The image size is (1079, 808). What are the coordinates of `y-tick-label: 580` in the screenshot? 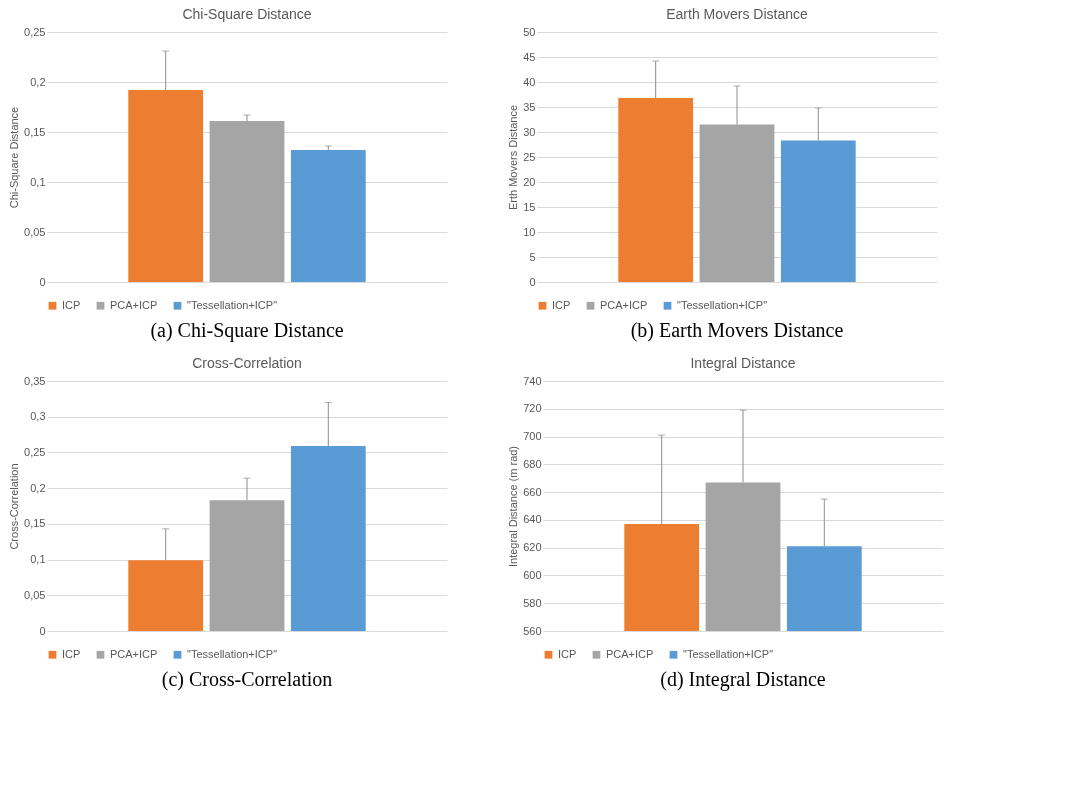 It's located at (532, 602).